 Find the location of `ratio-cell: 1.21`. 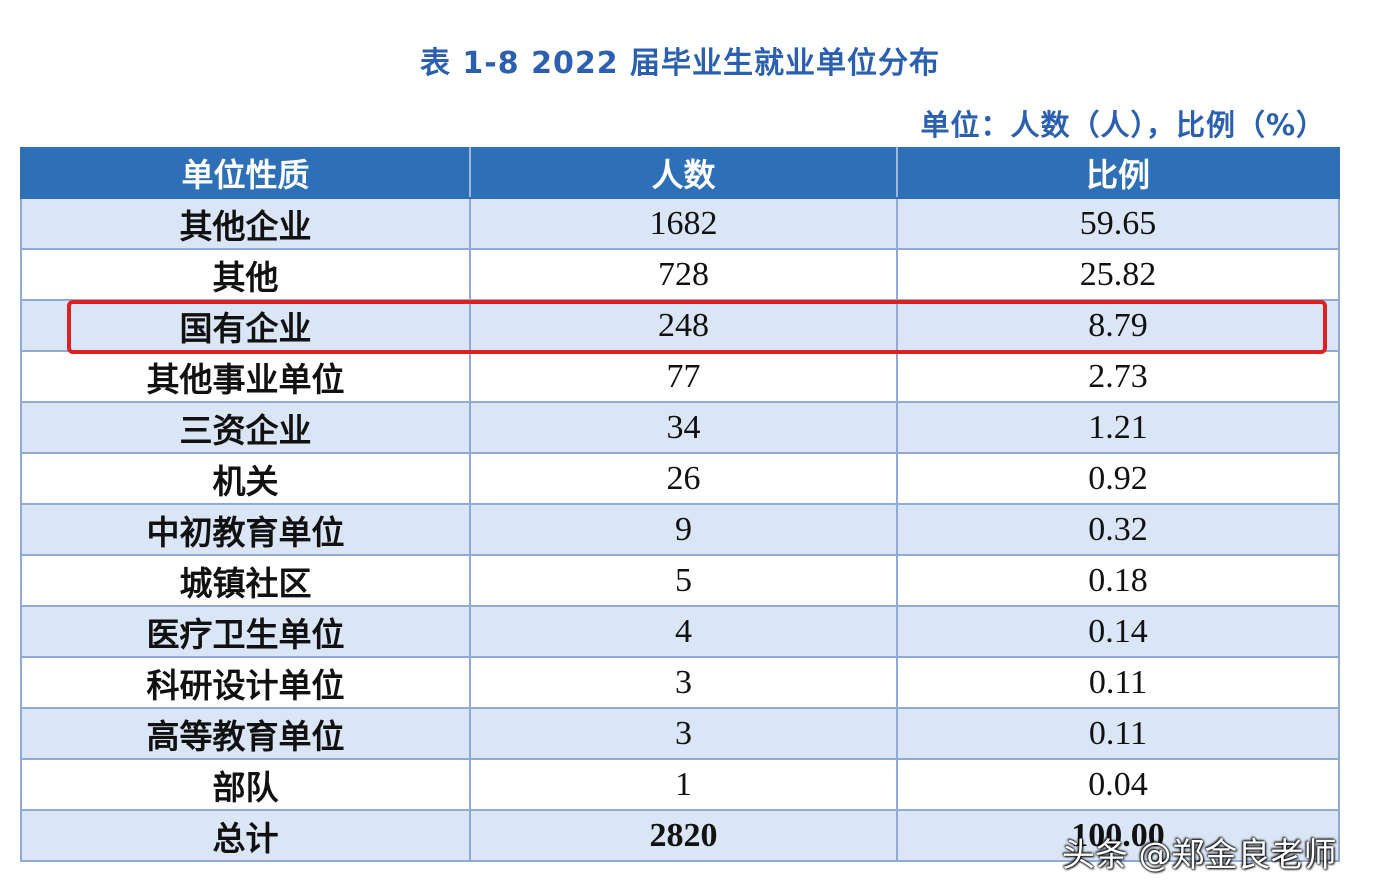

ratio-cell: 1.21 is located at coordinates (1118, 427).